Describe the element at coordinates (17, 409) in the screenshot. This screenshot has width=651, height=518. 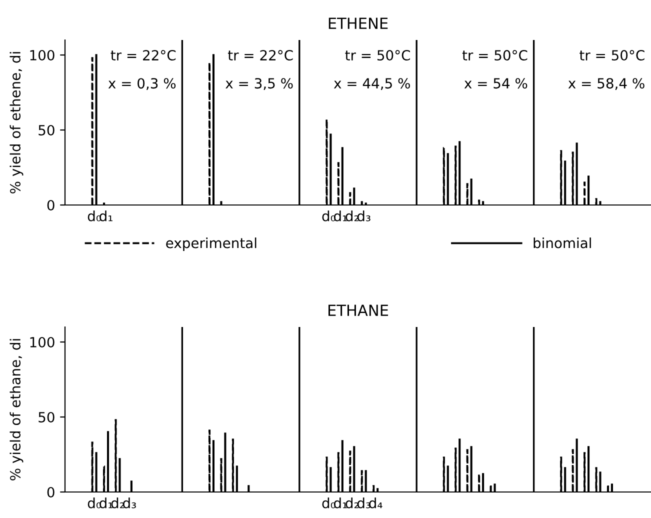
I see `y-axis-title: % yield of ethane, di` at that location.